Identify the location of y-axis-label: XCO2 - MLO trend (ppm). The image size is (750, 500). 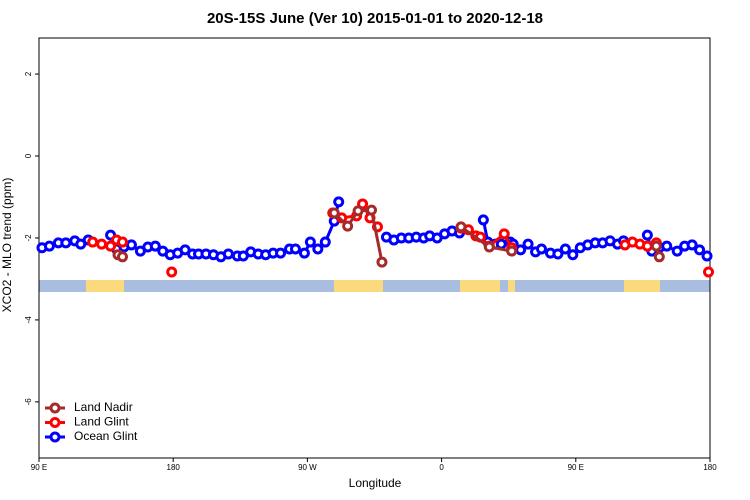
(7, 245).